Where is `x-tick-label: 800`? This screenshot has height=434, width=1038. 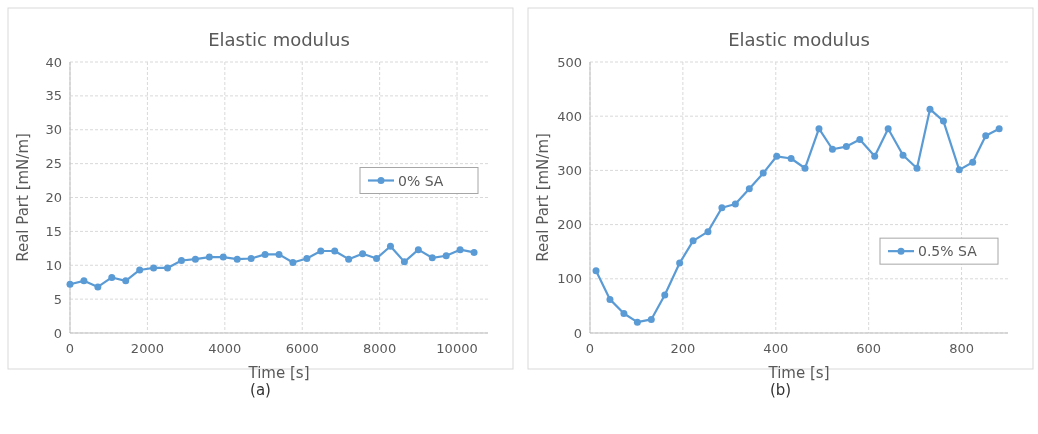 x-tick-label: 800 is located at coordinates (961, 348).